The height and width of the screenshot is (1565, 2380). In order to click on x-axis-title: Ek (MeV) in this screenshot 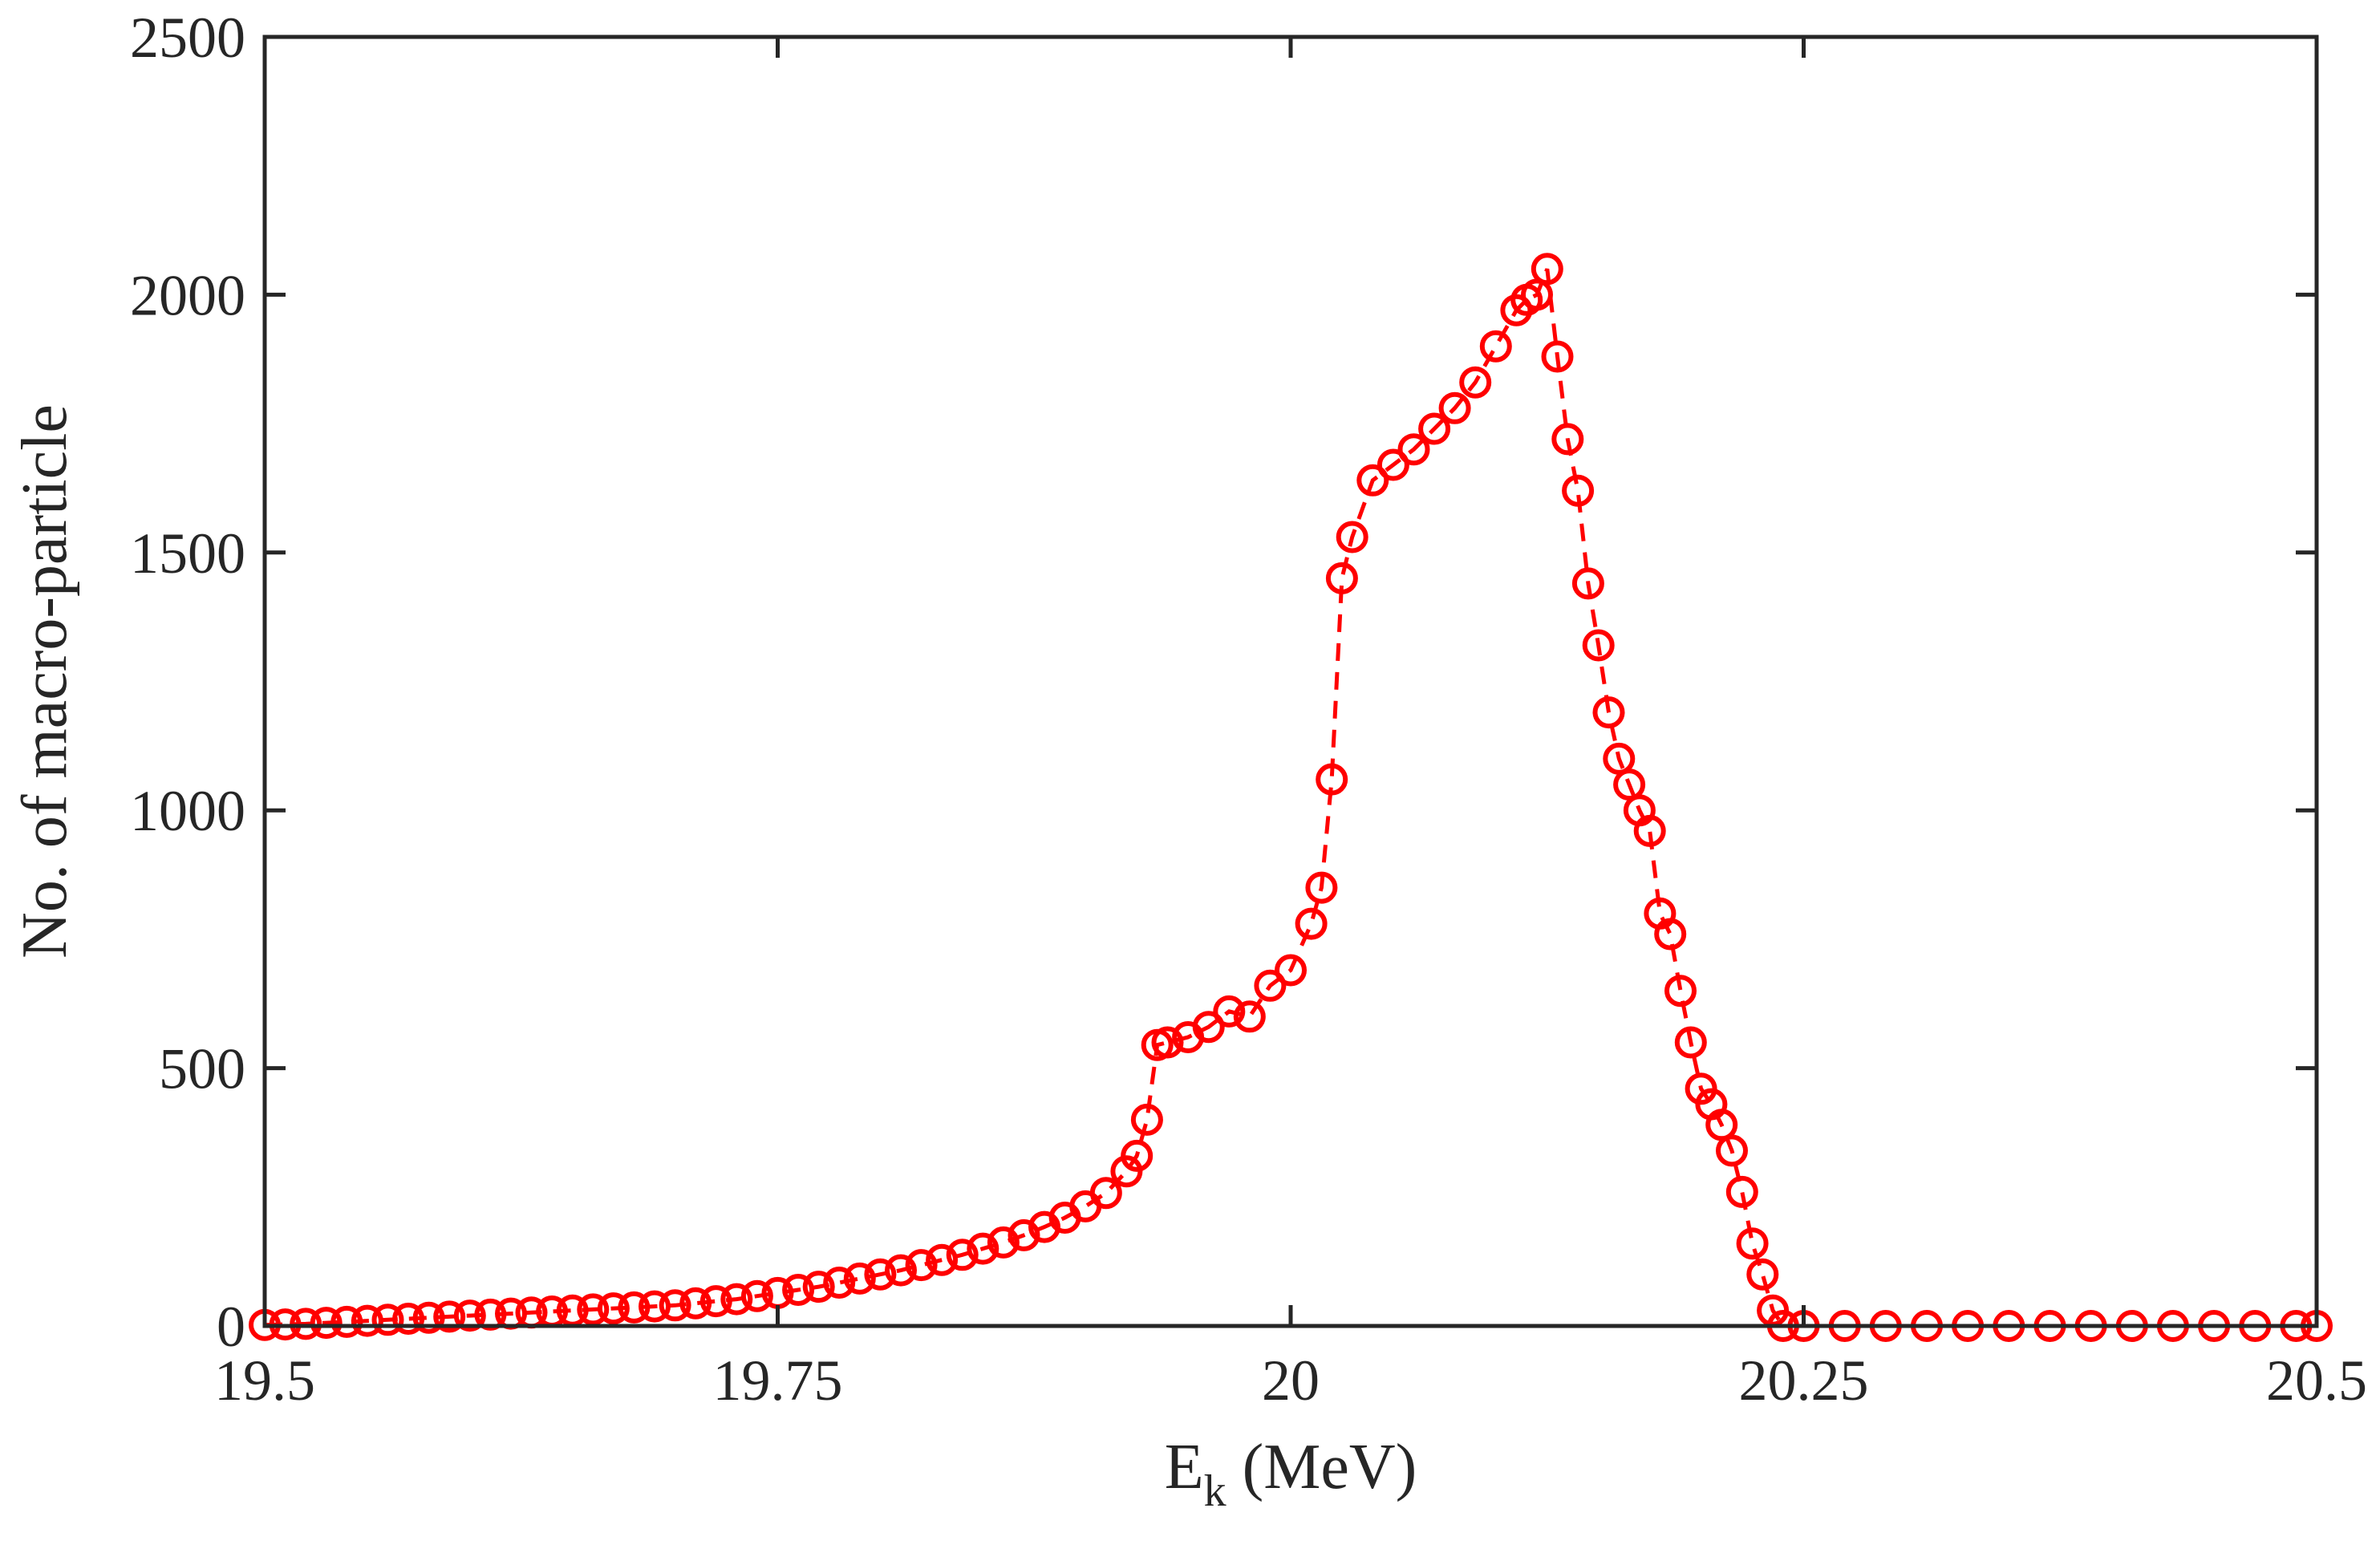, I will do `click(1291, 1474)`.